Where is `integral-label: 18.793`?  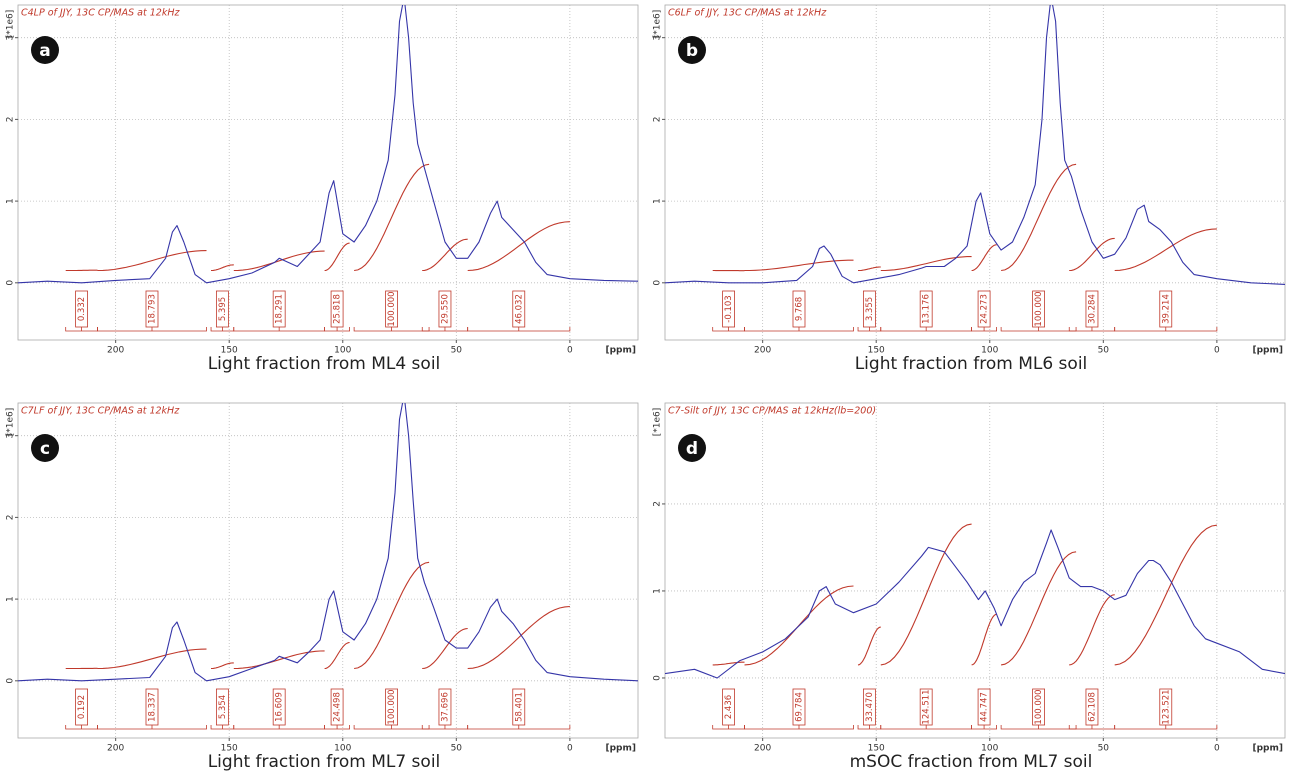
integral-label: 18.793 is located at coordinates (152, 309).